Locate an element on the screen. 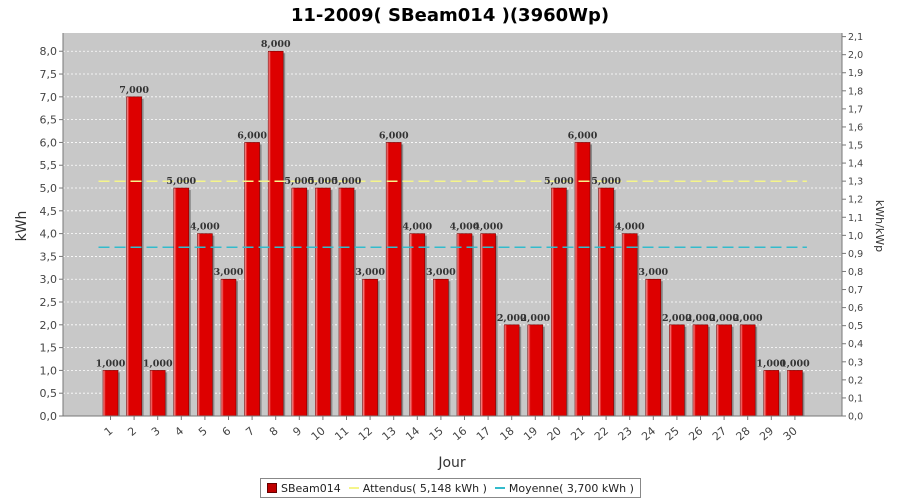  x-tick-label: 25 is located at coordinates (672, 433).